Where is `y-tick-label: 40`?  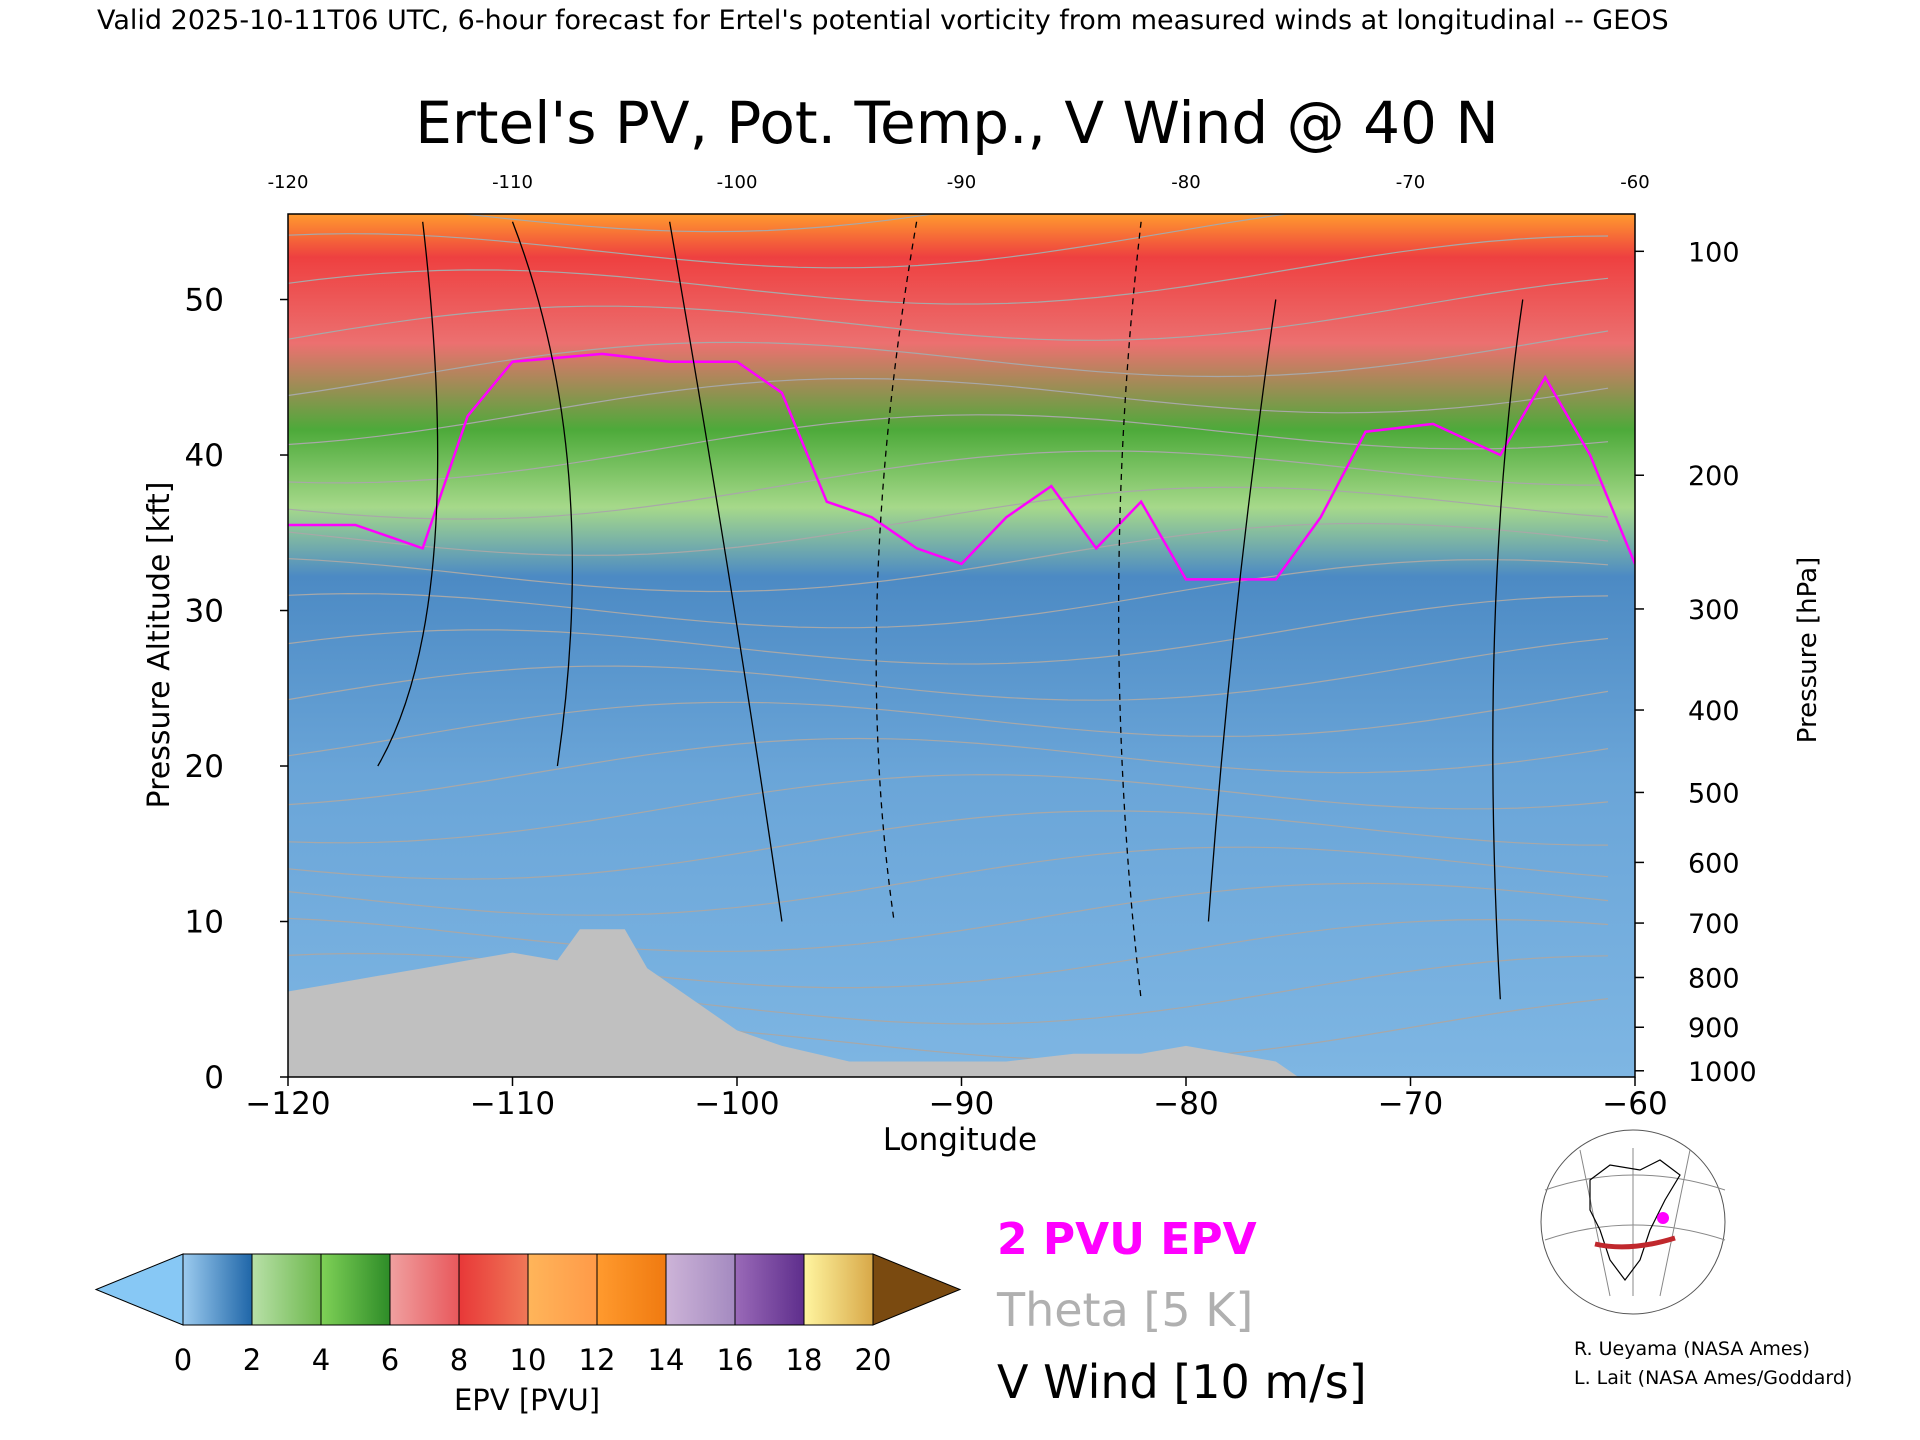
y-tick-label: 40 is located at coordinates (204, 456).